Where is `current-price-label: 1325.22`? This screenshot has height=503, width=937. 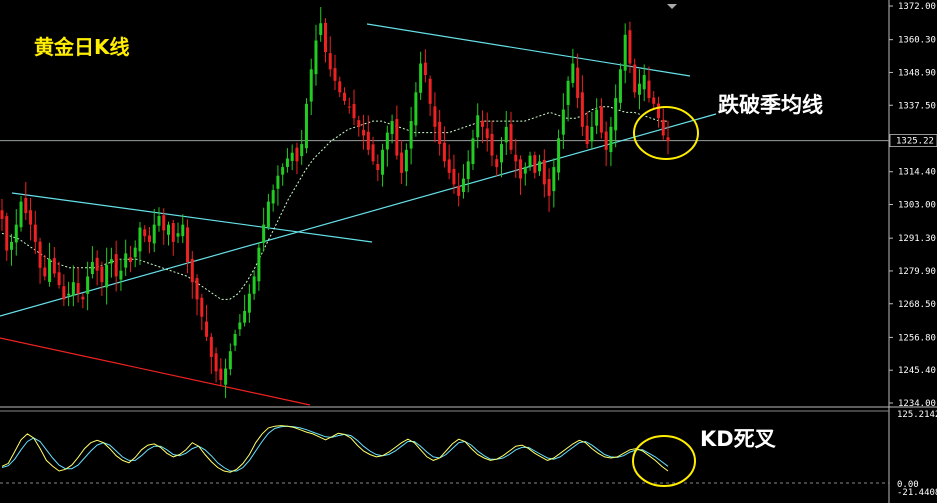 current-price-label: 1325.22 is located at coordinates (915, 142).